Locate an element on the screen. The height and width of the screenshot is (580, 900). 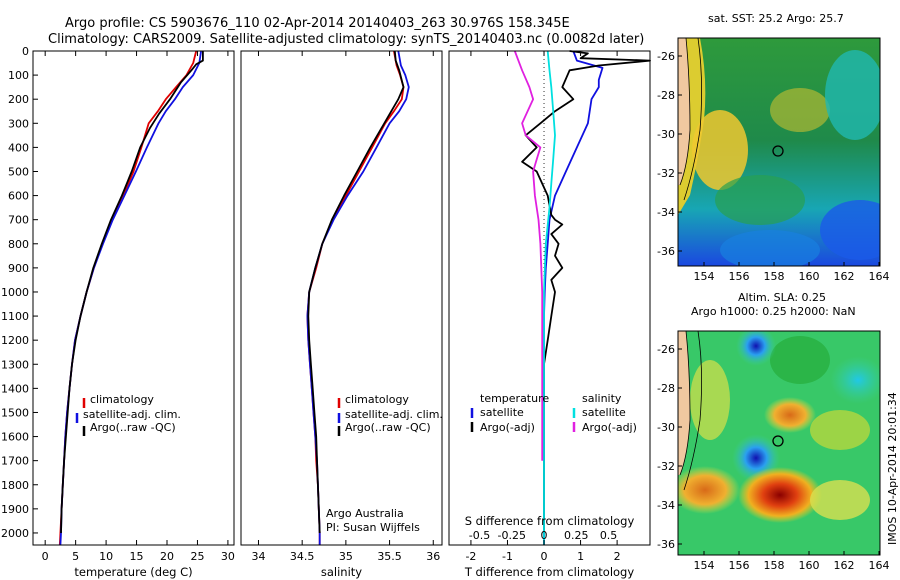
x-tick-label: 34 is located at coordinates (258, 556).